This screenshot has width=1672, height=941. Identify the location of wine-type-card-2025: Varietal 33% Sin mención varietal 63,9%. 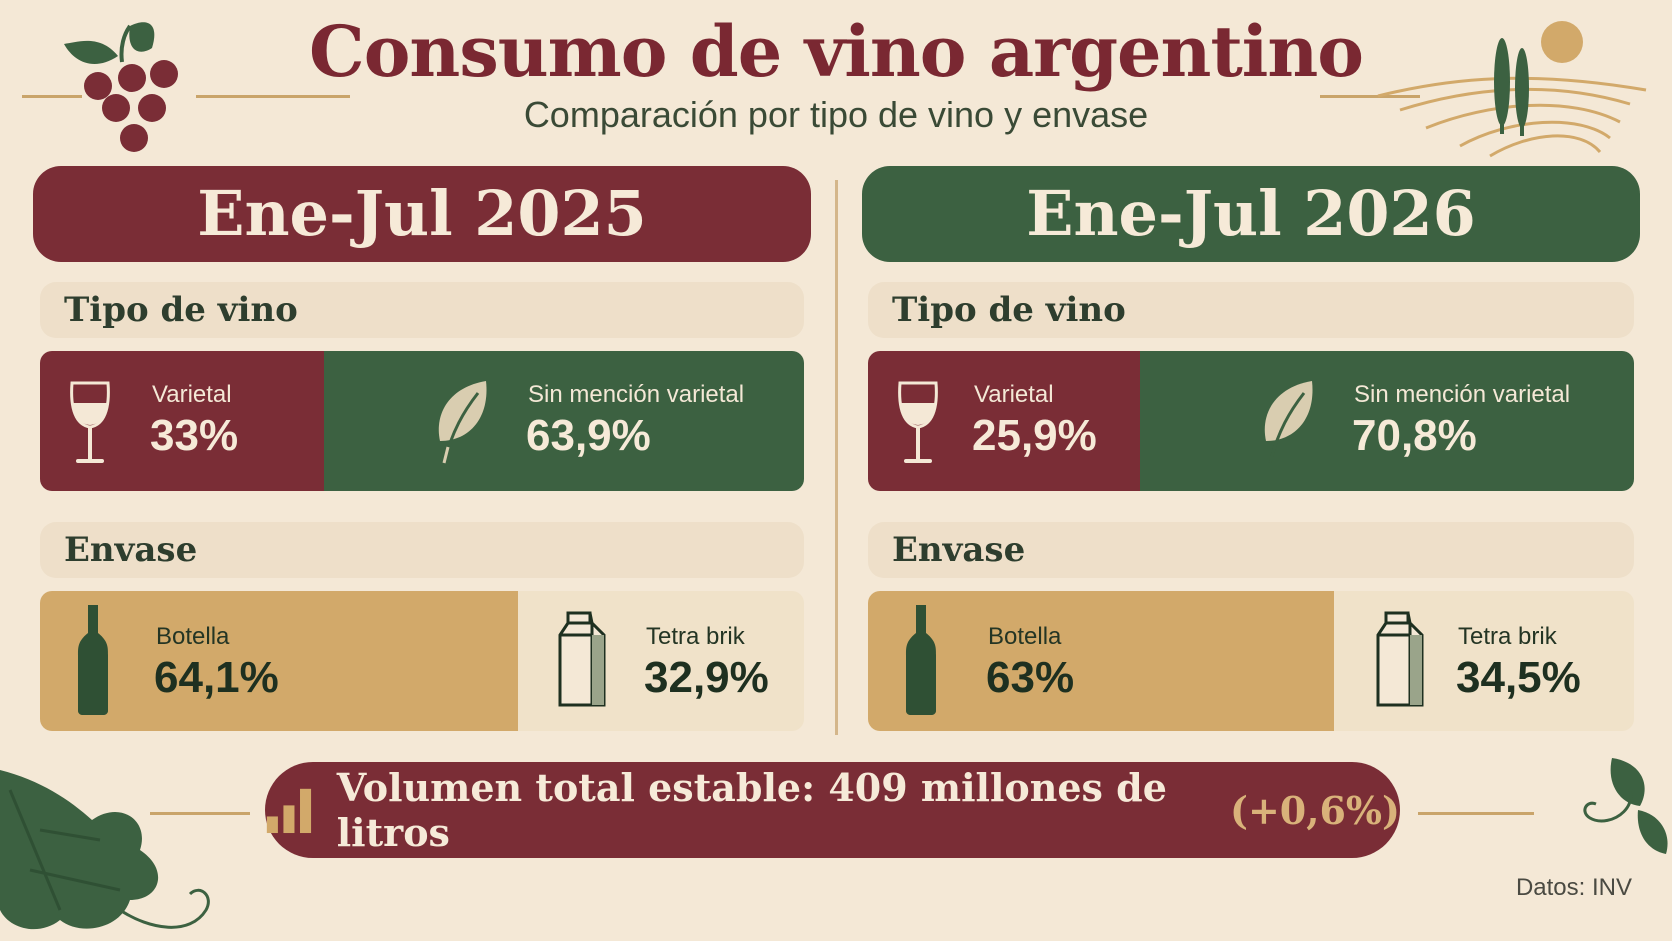
(422, 421).